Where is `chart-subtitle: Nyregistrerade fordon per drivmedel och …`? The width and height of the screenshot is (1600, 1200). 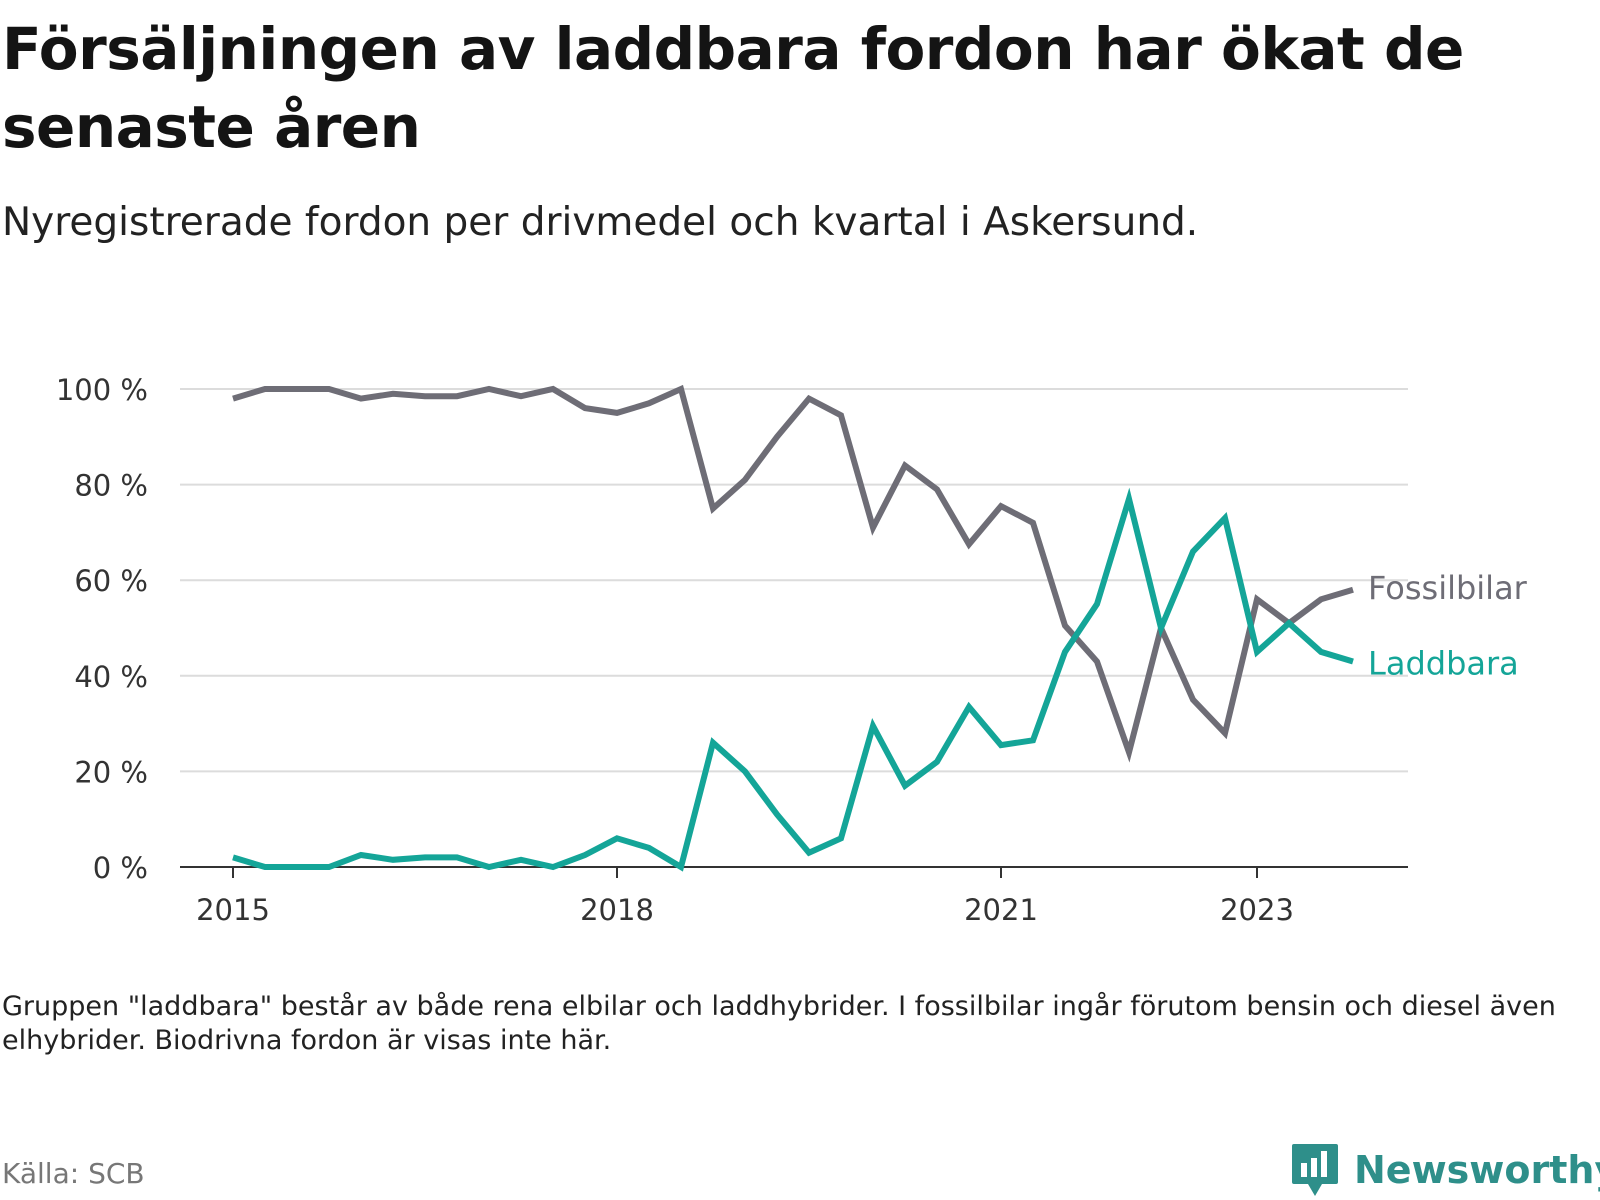
chart-subtitle: Nyregistrerade fordon per drivmedel och … is located at coordinates (600, 222).